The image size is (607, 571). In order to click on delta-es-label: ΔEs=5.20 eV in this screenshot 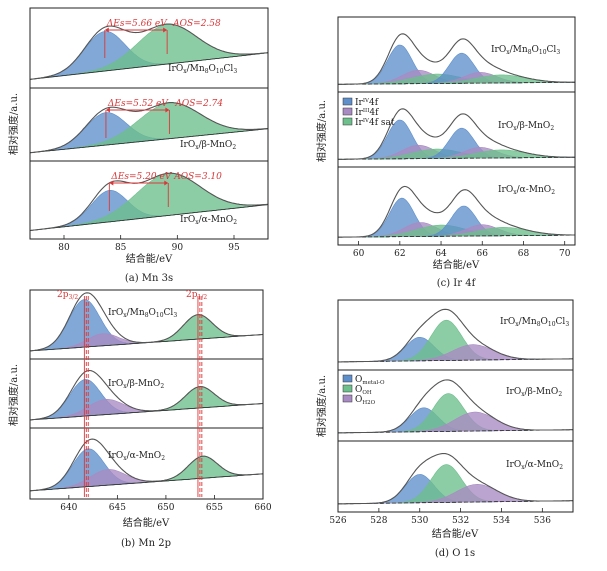, I will do `click(141, 177)`.